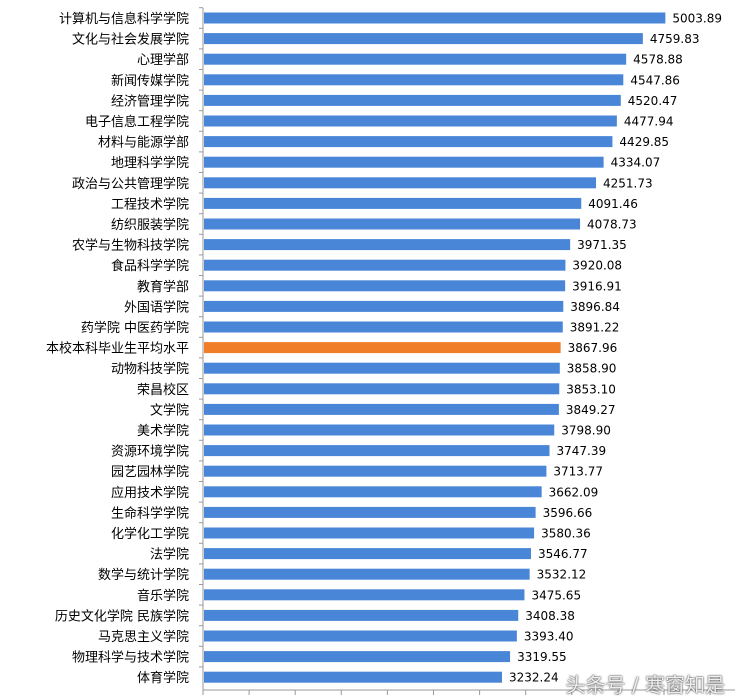 The width and height of the screenshot is (739, 700). Describe the element at coordinates (150, 81) in the screenshot. I see `category-label: 新闻传媒学院` at that location.